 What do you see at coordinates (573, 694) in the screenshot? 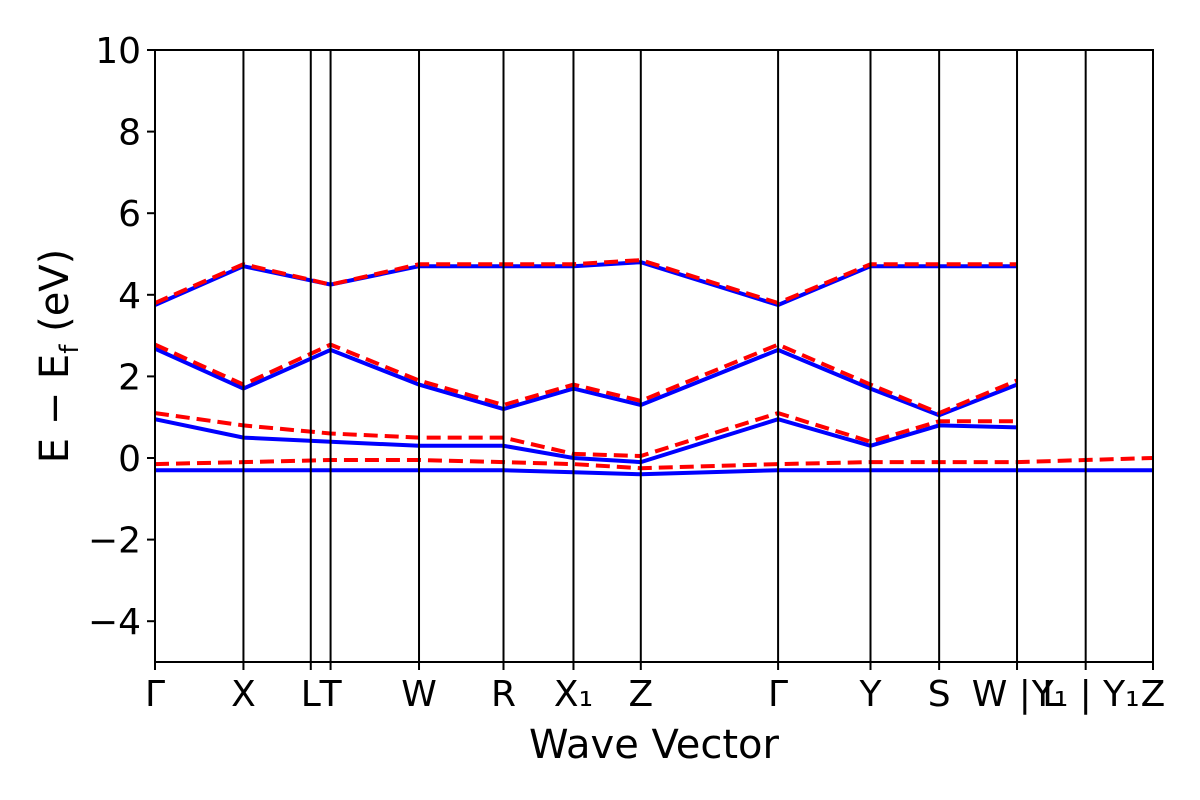
I see `x-tick-label: X₁` at bounding box center [573, 694].